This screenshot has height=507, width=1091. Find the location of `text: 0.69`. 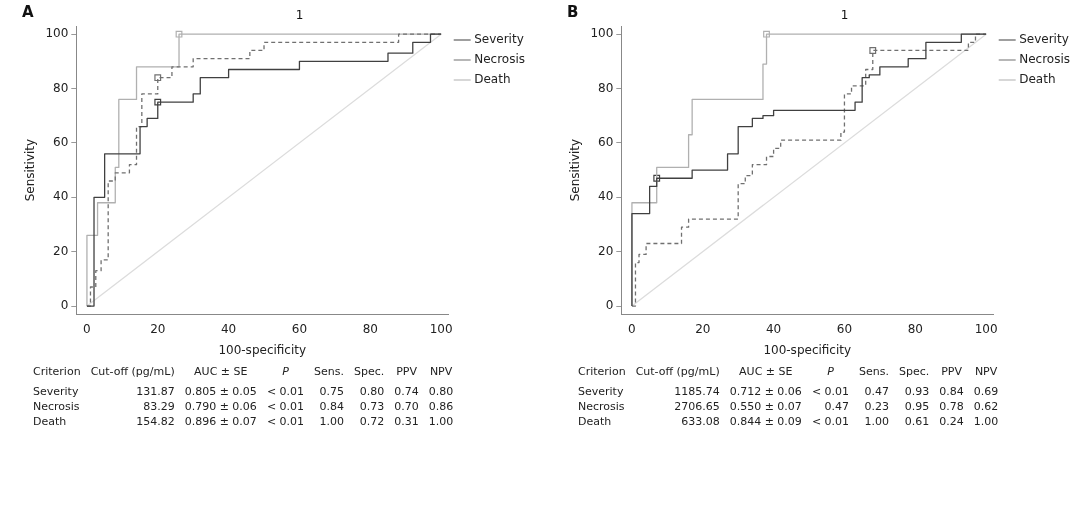

text: 0.69 is located at coordinates (986, 391).